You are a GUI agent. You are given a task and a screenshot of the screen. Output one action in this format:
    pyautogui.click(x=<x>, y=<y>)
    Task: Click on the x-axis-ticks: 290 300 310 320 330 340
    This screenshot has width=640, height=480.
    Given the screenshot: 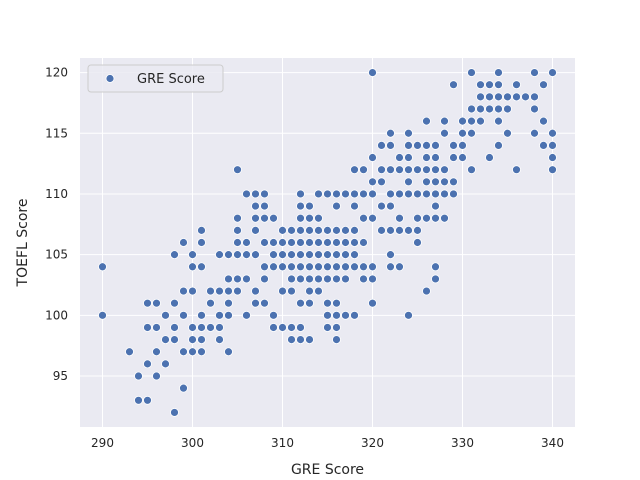 What is the action you would take?
    pyautogui.click(x=327, y=443)
    